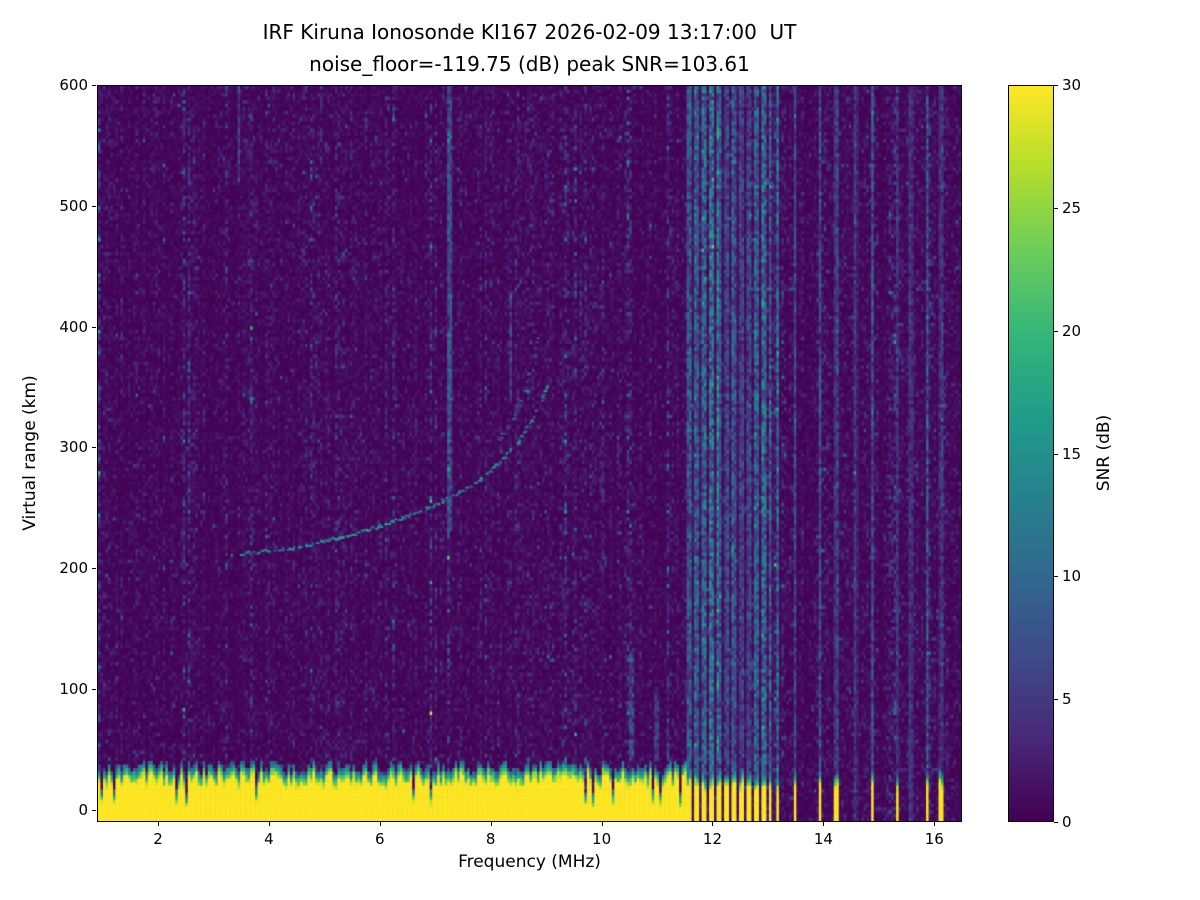  What do you see at coordinates (380, 839) in the screenshot?
I see `x-tick-label: 6` at bounding box center [380, 839].